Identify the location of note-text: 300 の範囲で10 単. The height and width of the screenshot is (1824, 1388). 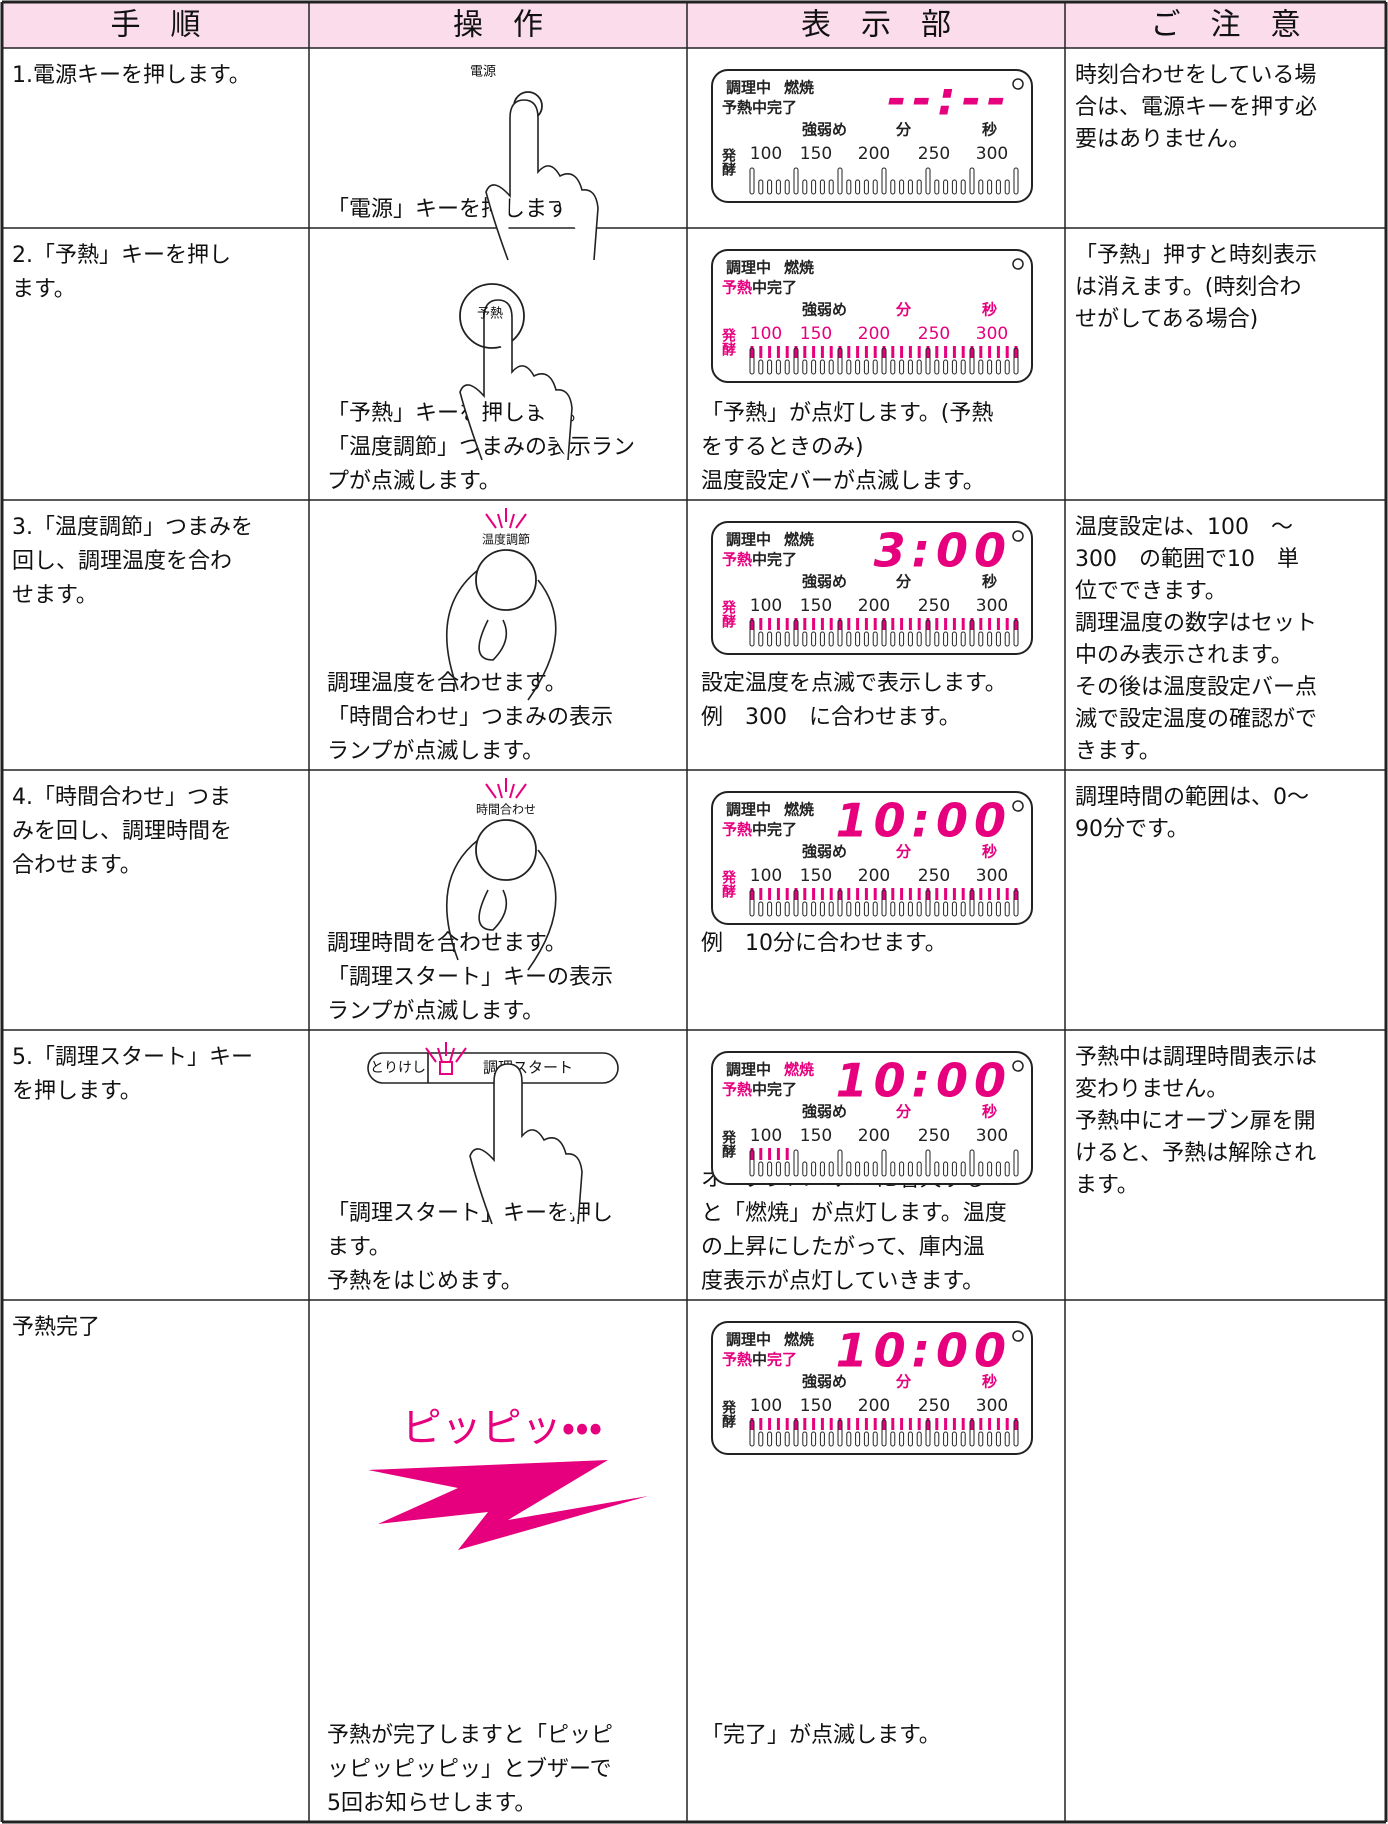
(1187, 559).